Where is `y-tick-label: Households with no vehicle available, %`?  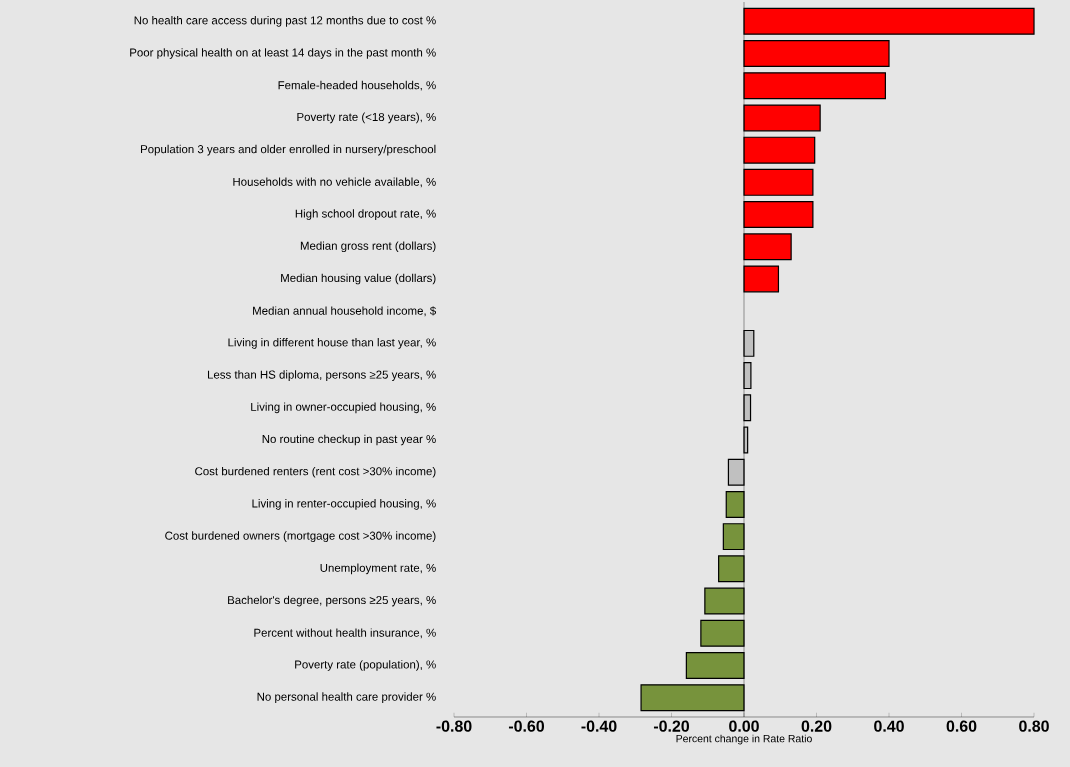
y-tick-label: Households with no vehicle available, % is located at coordinates (334, 182).